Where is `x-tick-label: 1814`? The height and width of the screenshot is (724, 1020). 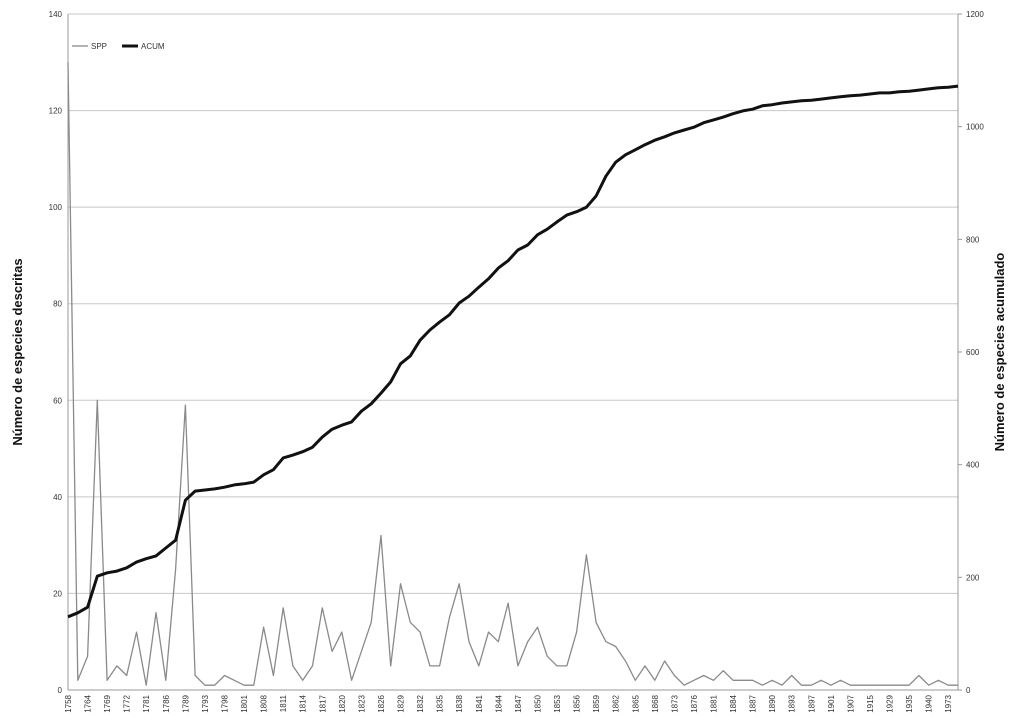
x-tick-label: 1814 is located at coordinates (303, 703).